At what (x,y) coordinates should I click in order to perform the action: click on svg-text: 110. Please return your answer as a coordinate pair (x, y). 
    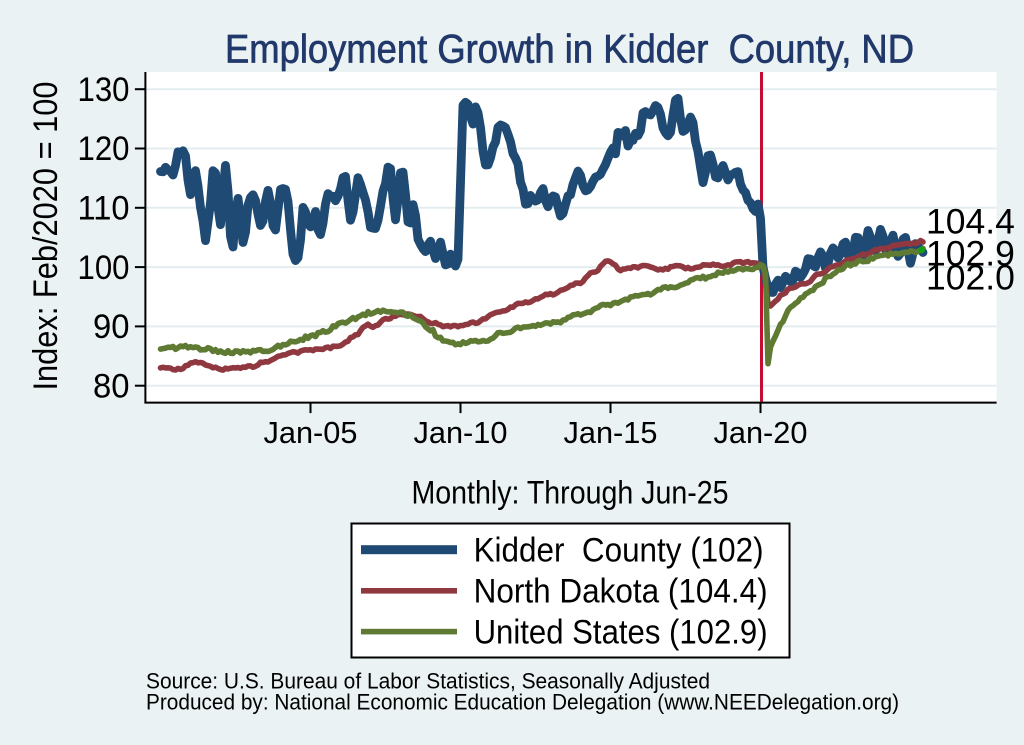
    Looking at the image, I should click on (104, 209).